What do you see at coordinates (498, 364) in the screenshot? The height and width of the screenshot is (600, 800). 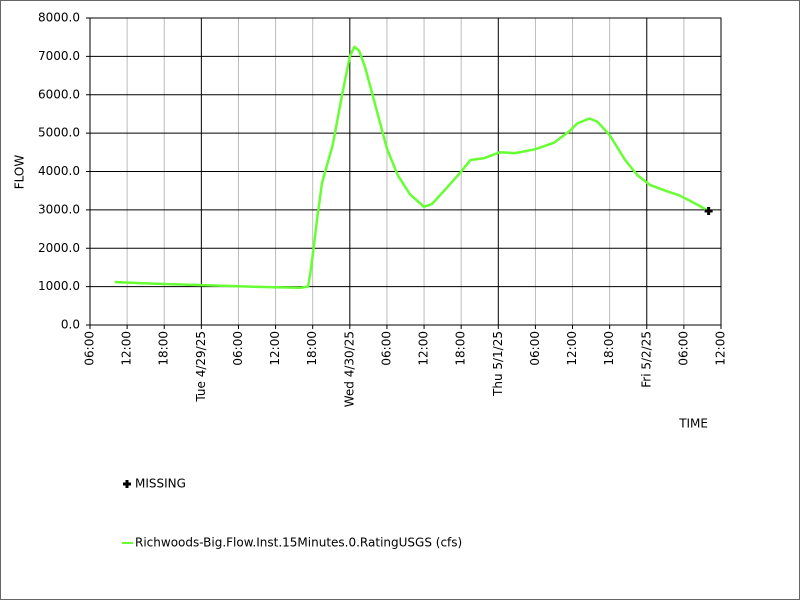 I see `x-tick-label: Thu 5/1/25` at bounding box center [498, 364].